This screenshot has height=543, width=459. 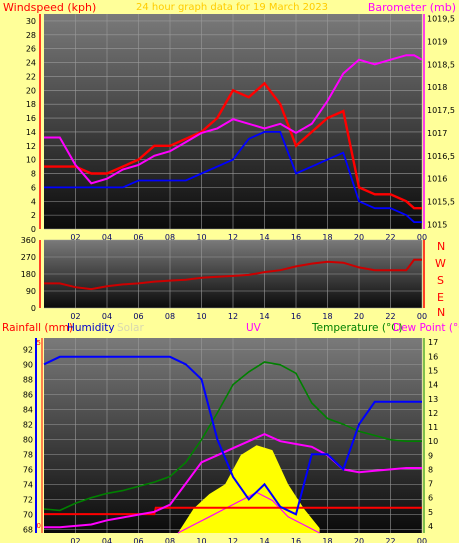 What do you see at coordinates (433, 385) in the screenshot?
I see `temperature-y-tick-label: 14` at bounding box center [433, 385].